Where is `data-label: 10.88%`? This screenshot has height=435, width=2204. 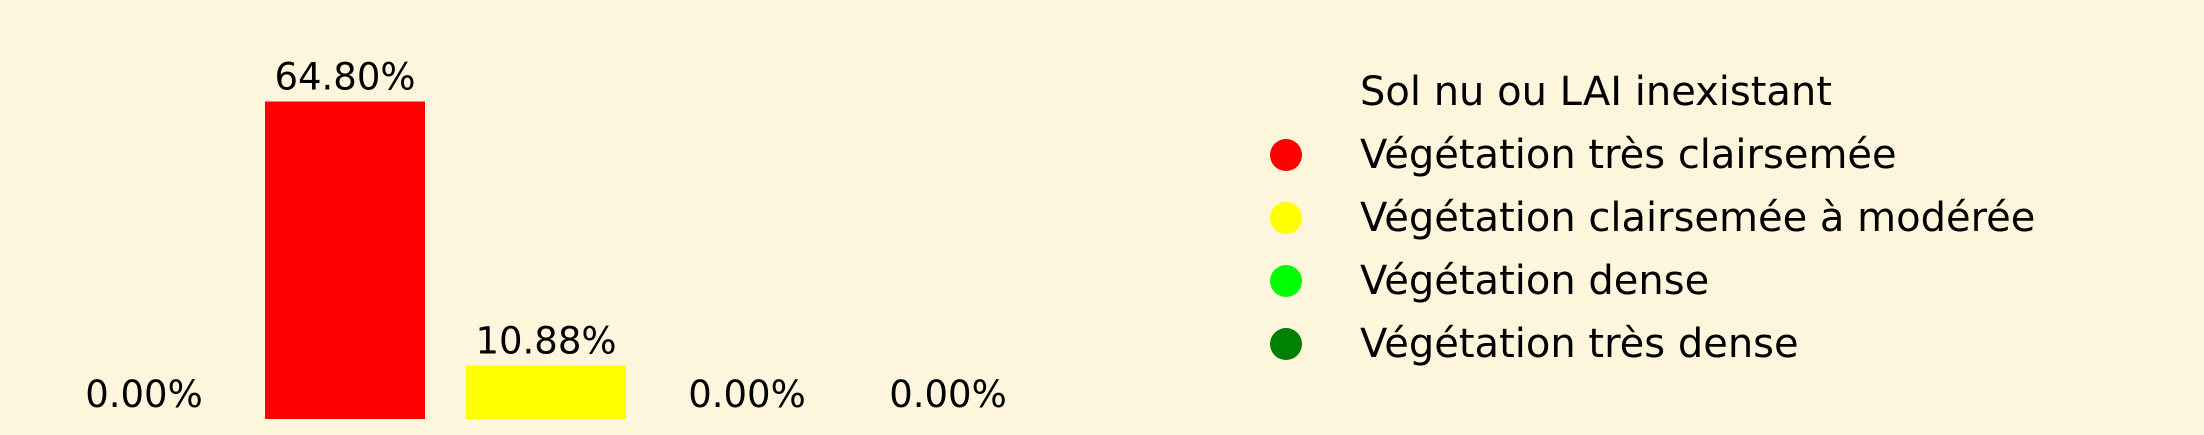 data-label: 10.88% is located at coordinates (545, 341).